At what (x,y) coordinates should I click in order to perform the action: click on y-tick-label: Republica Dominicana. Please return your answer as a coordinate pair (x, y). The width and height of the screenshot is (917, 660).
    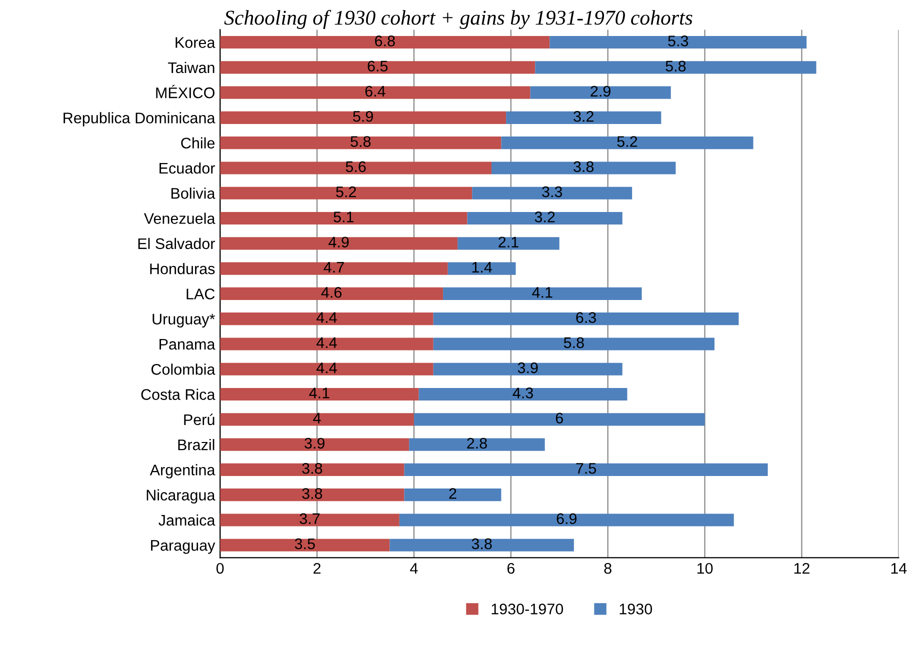
    Looking at the image, I should click on (140, 119).